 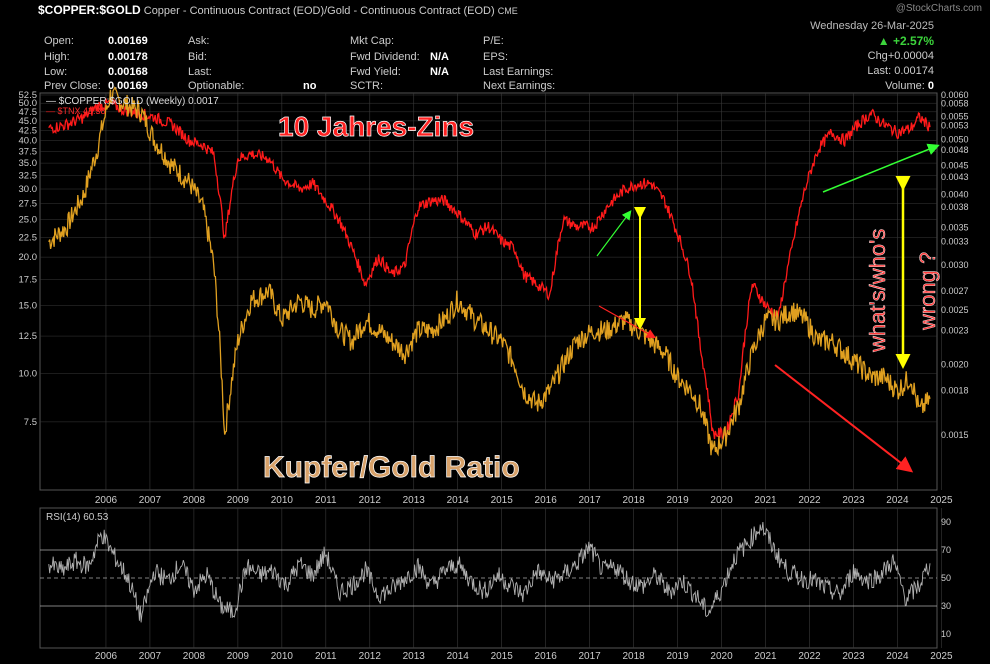 I want to click on ytick-left-20.0: 20.0, so click(x=28, y=257).